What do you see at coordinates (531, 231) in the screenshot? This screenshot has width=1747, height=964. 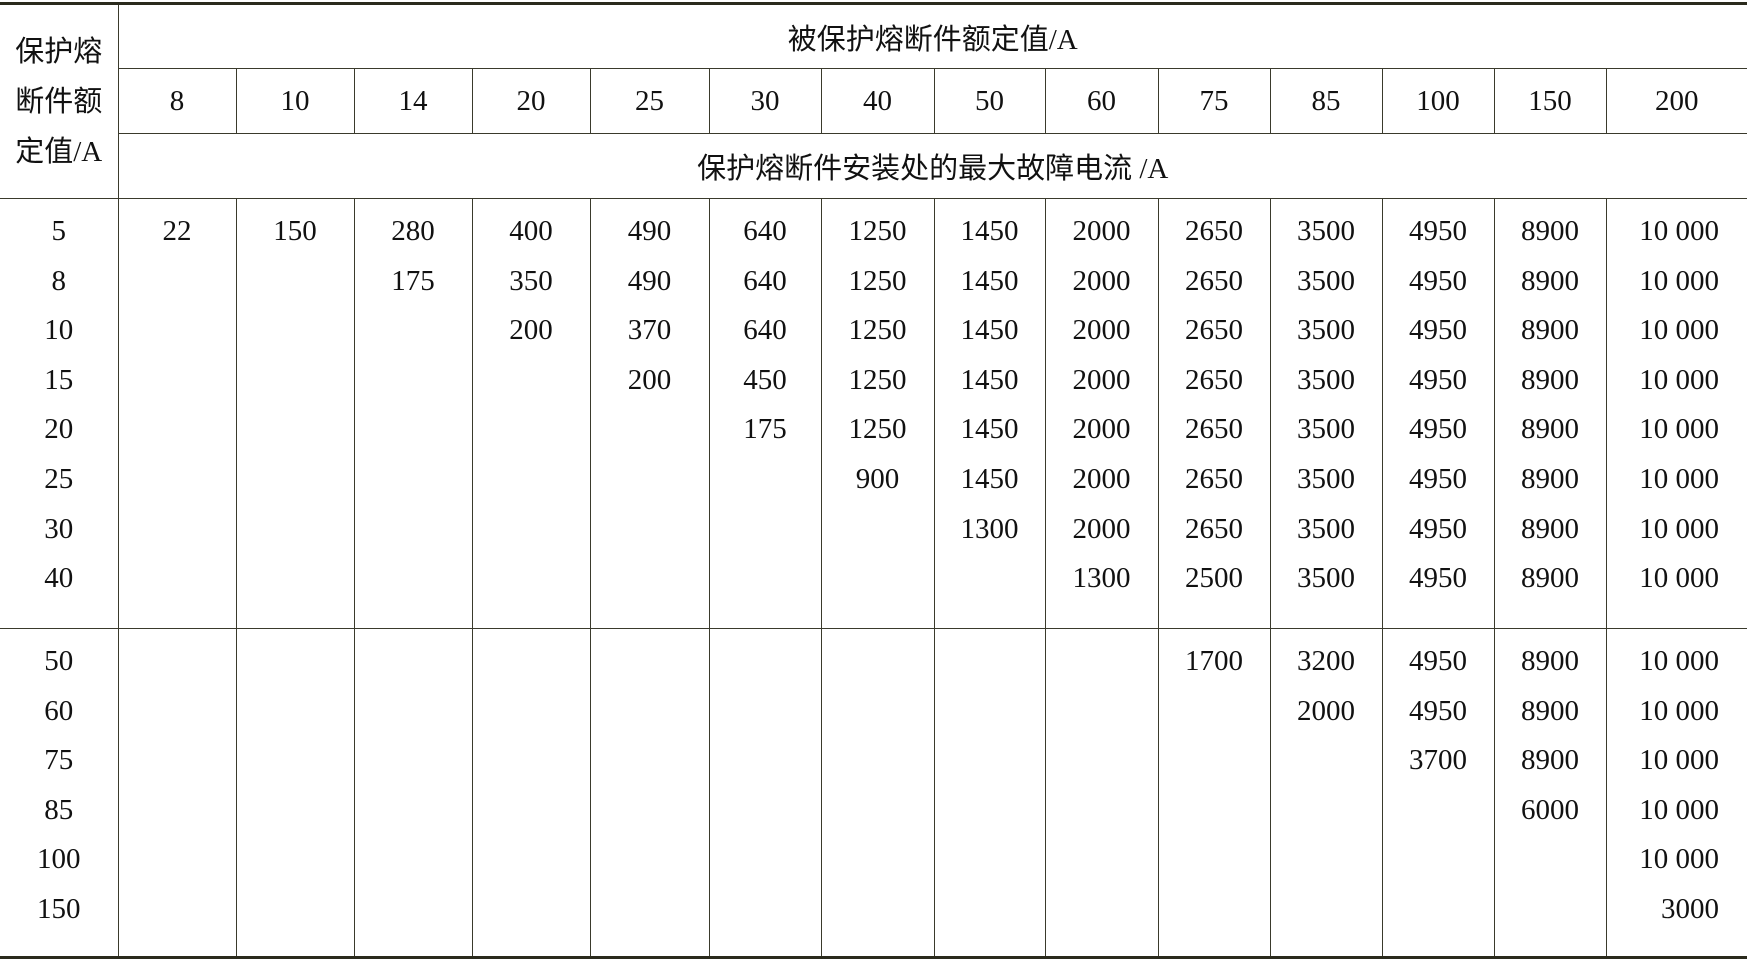 I see `fault-current-value: 400` at bounding box center [531, 231].